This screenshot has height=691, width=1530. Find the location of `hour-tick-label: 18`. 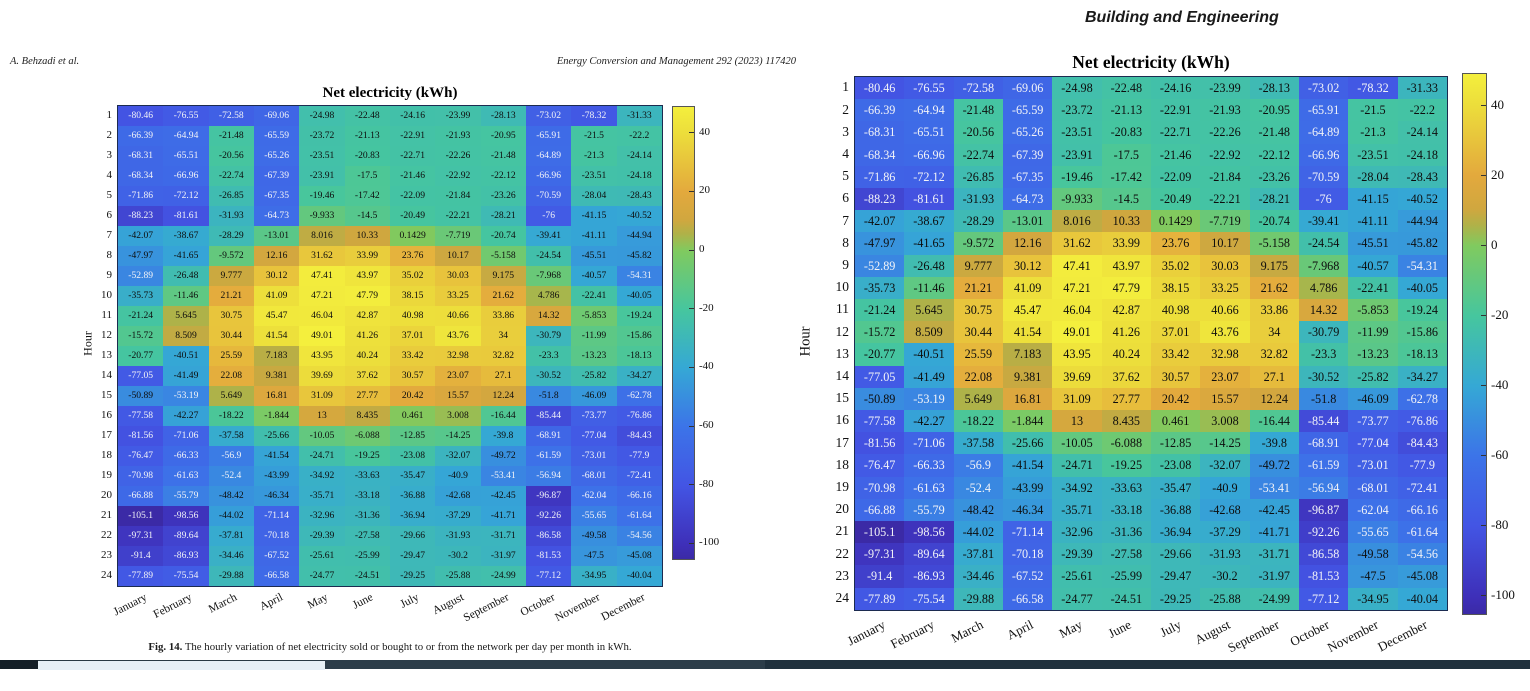

hour-tick-label: 18 is located at coordinates (106, 454).